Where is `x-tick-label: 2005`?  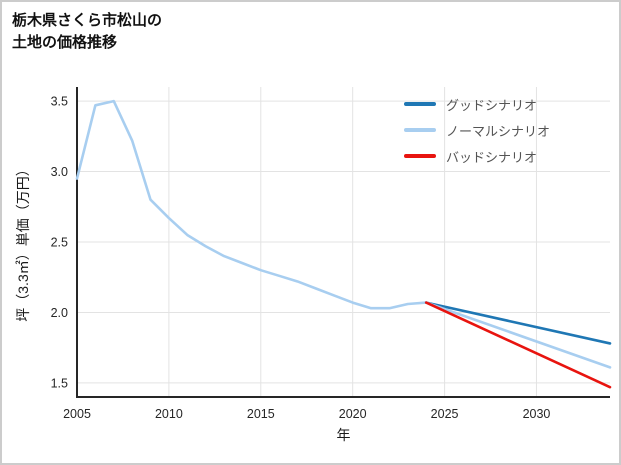 x-tick-label: 2005 is located at coordinates (77, 414).